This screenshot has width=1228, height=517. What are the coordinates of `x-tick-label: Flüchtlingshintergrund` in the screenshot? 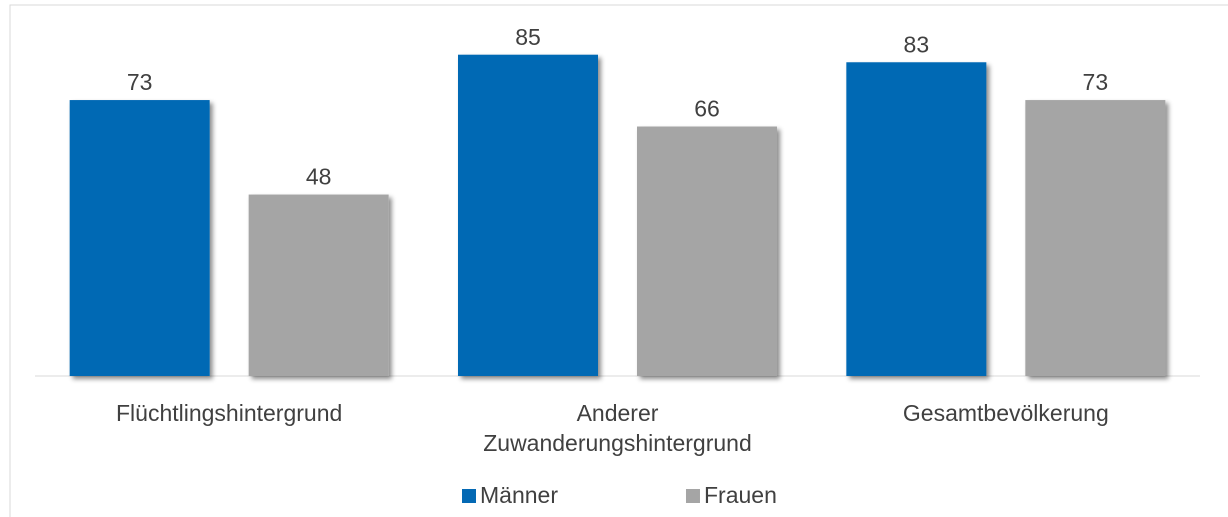 It's located at (229, 413).